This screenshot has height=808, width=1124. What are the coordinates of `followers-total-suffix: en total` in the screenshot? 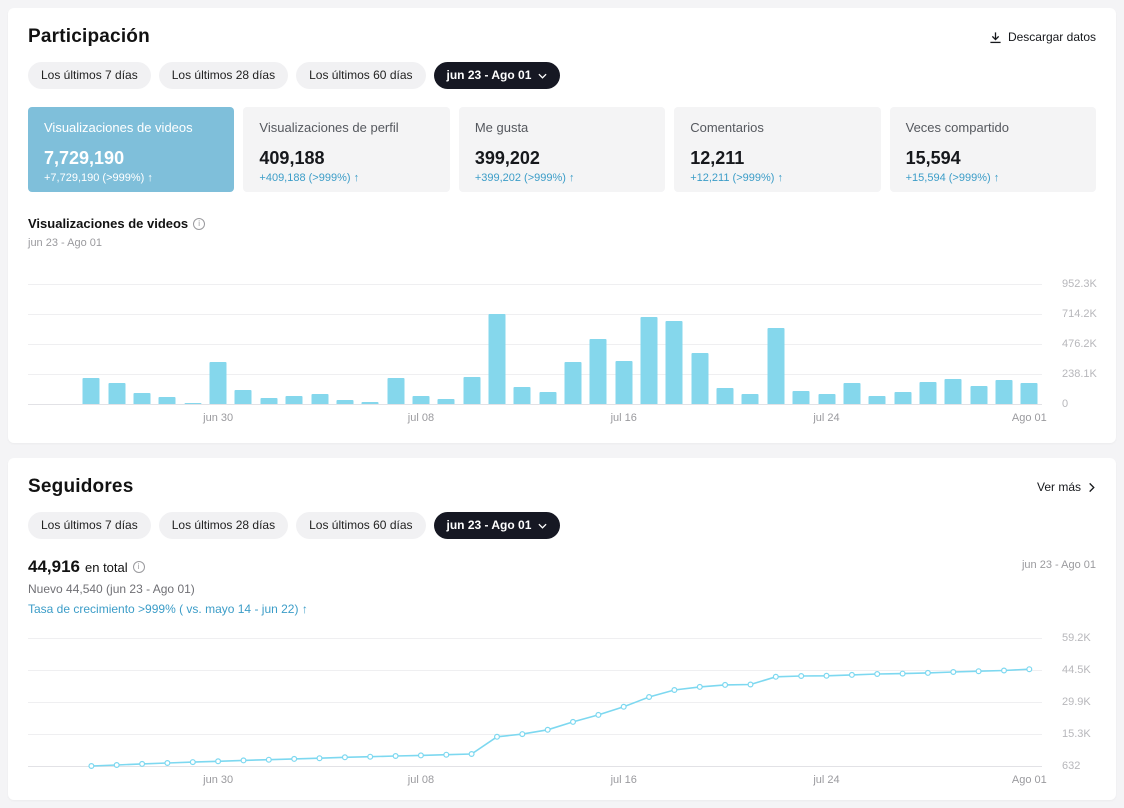 It's located at (106, 567).